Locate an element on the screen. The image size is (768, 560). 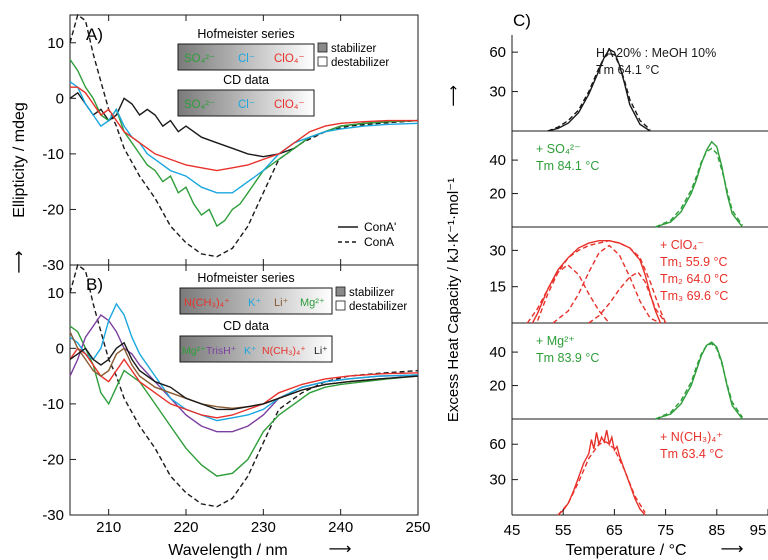
panel-c-xtick-label-4: 85 is located at coordinates (716, 530).